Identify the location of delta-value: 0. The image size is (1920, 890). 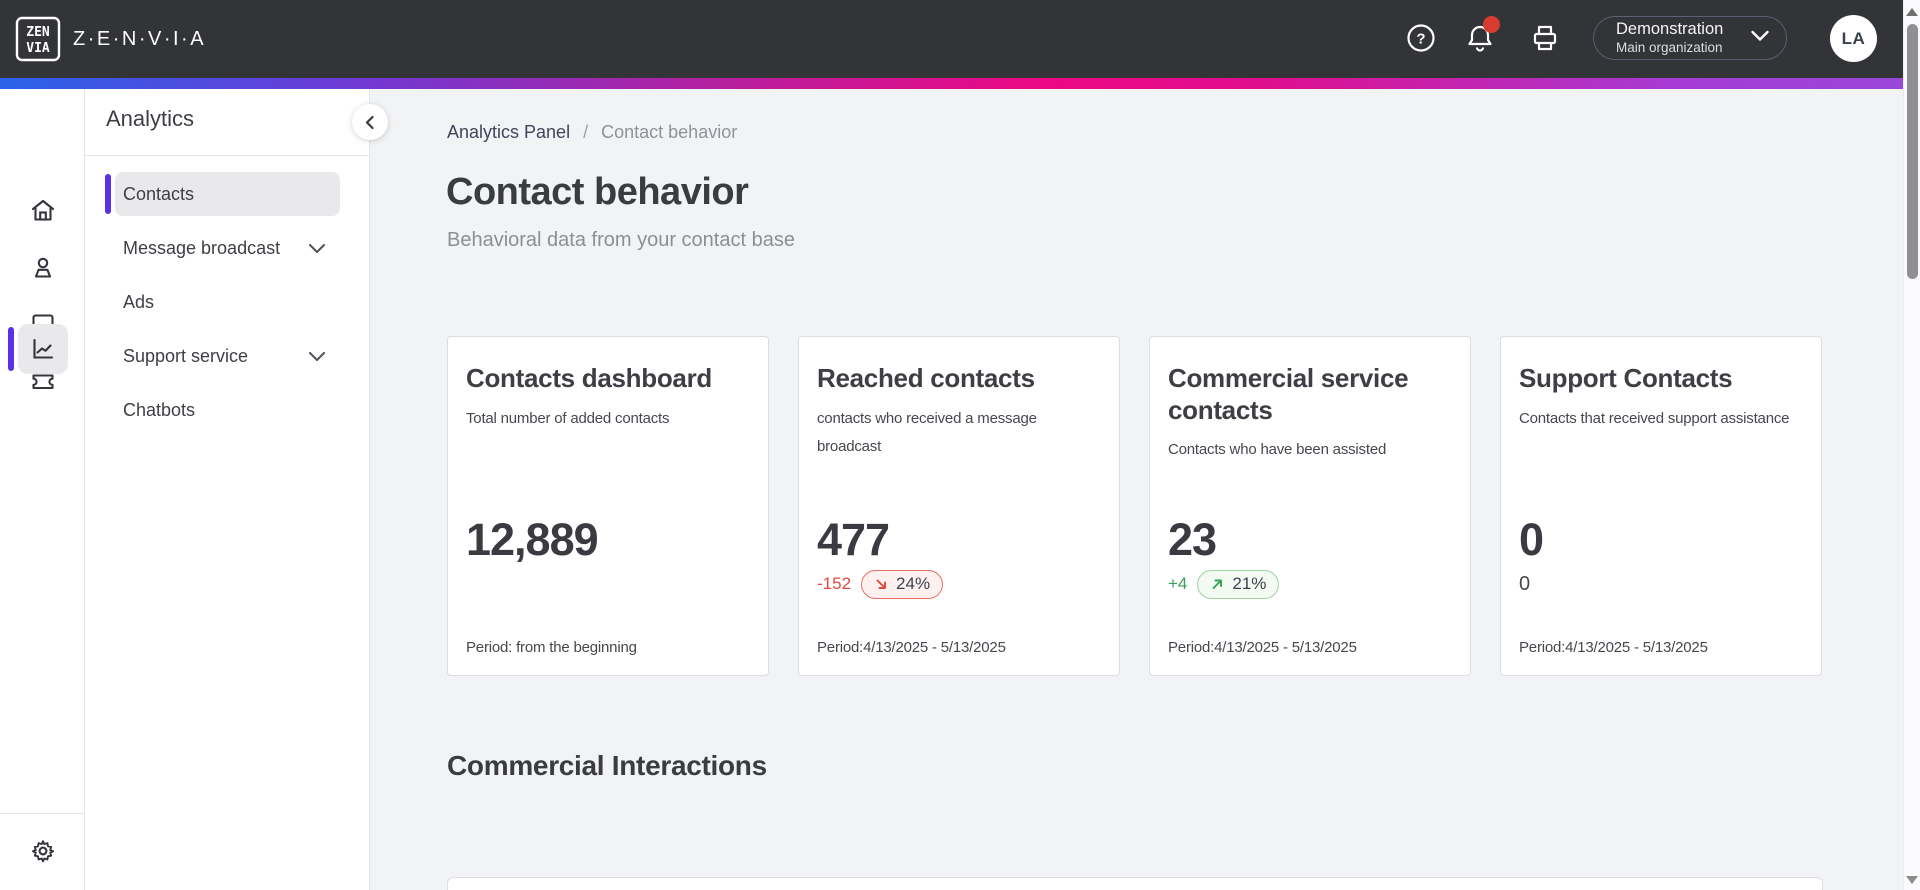
(1525, 583).